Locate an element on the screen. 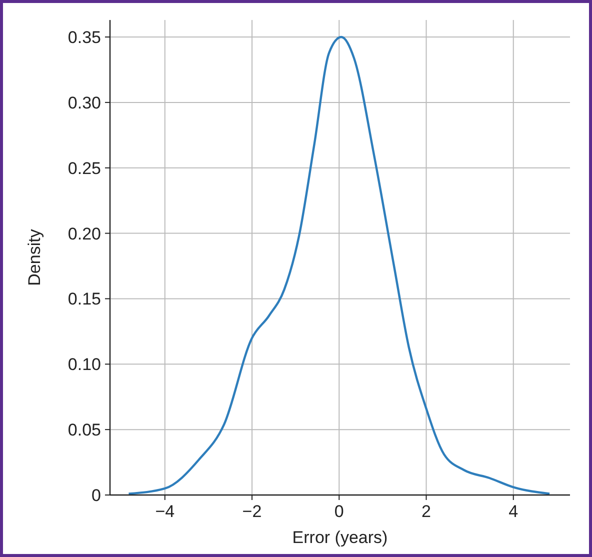 The height and width of the screenshot is (557, 592). y-tick-label: 0.30 is located at coordinates (84, 102).